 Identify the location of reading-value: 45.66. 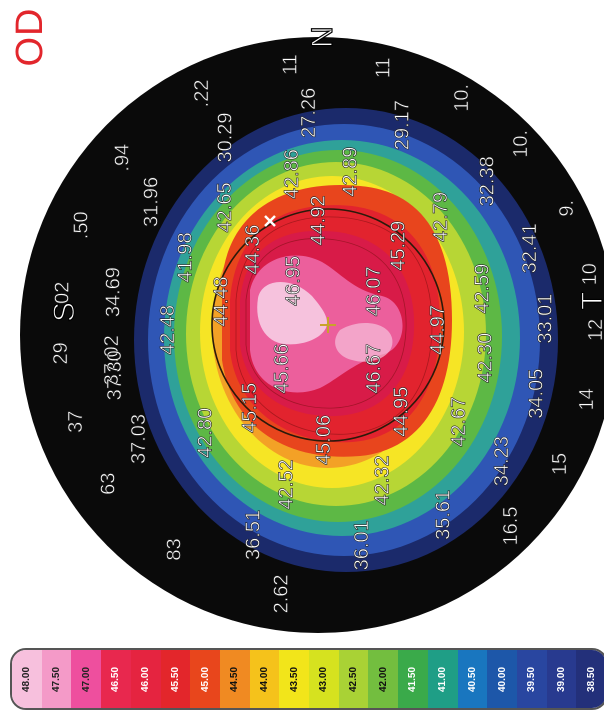
(282, 369).